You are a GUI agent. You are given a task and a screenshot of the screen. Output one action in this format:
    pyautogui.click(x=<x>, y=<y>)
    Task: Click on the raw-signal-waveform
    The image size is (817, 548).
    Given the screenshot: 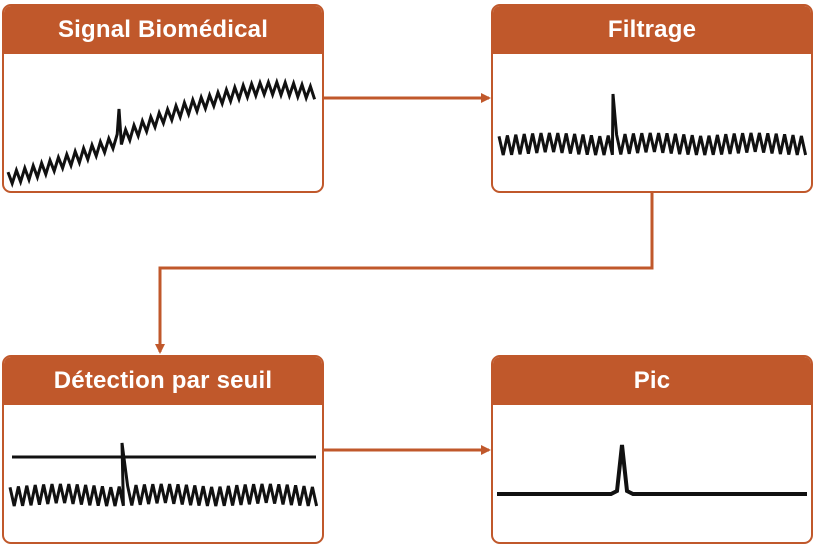 What is the action you would take?
    pyautogui.click(x=161, y=132)
    